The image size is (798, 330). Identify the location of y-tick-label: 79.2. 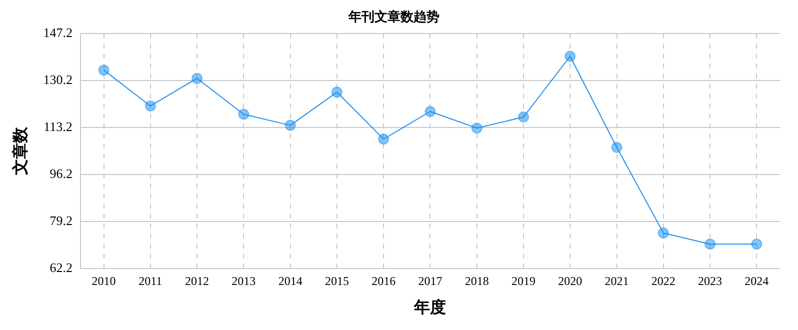
(61, 220).